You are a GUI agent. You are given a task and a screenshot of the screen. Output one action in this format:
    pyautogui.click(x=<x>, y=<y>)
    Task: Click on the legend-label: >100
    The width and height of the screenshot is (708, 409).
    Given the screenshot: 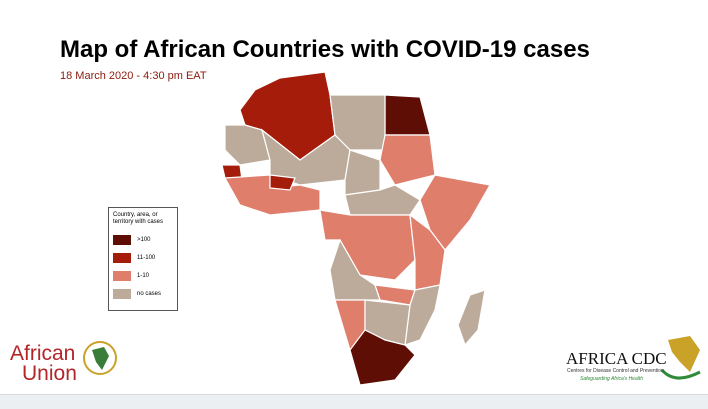 What is the action you would take?
    pyautogui.click(x=144, y=240)
    